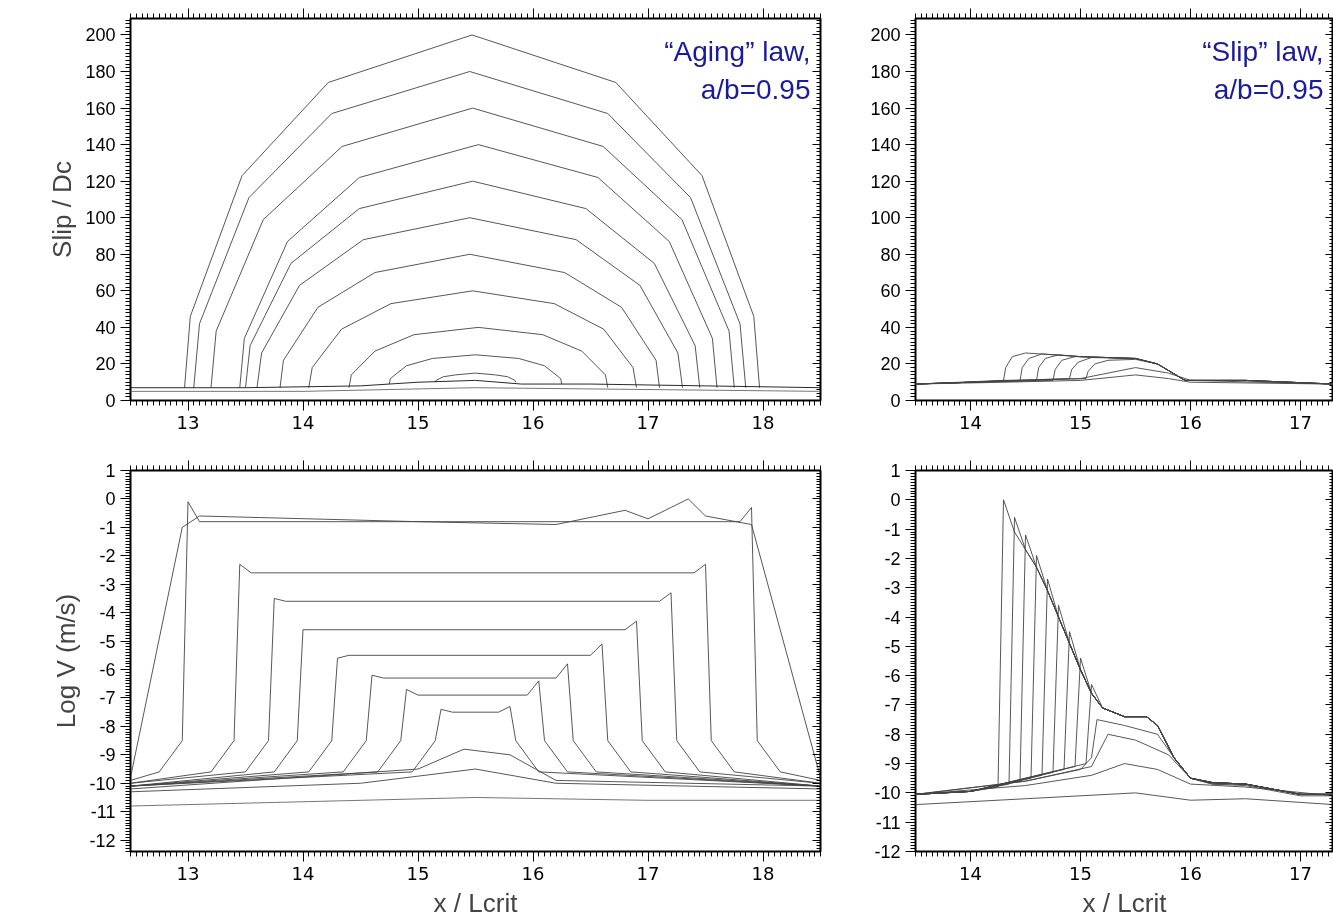  I want to click on y-axis-title: Slip / Dc, so click(62, 209).